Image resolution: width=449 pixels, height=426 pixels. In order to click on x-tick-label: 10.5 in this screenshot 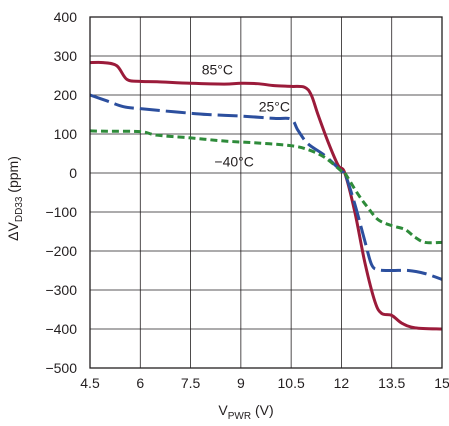, I will do `click(291, 383)`.